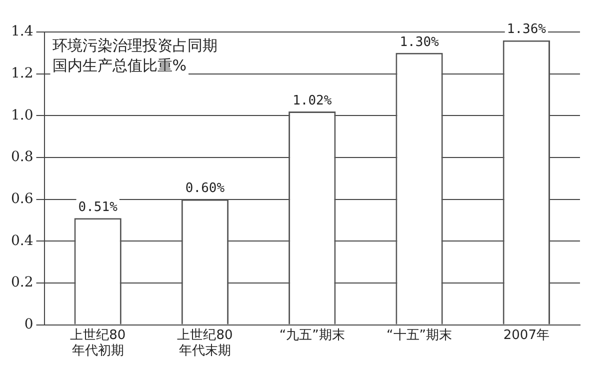  What do you see at coordinates (22, 240) in the screenshot?
I see `y-tick-label: 0.4` at bounding box center [22, 240].